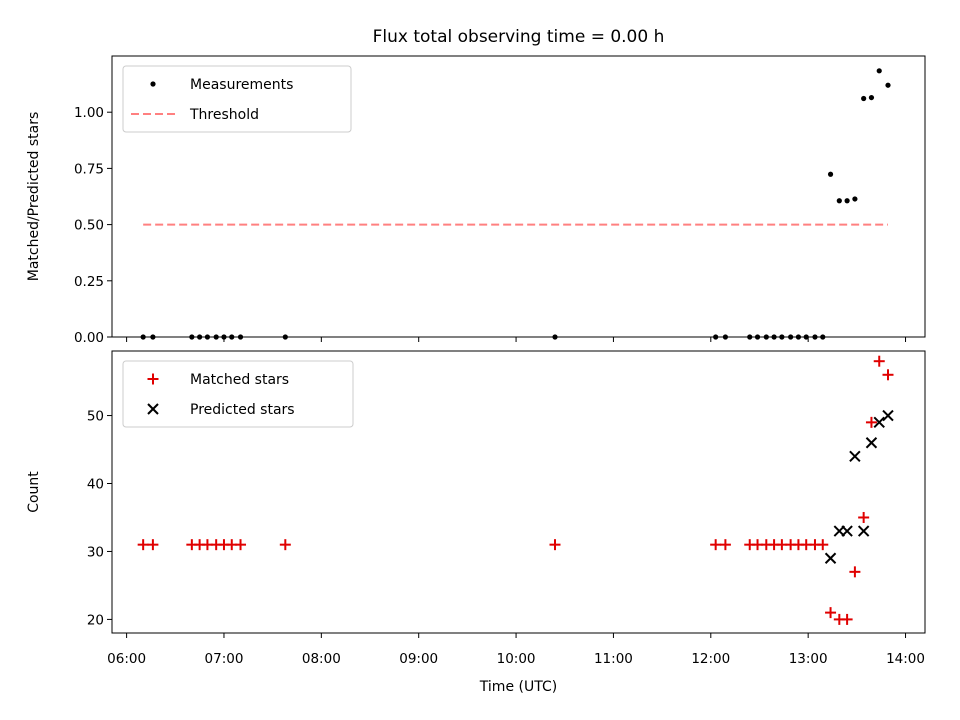  What do you see at coordinates (89, 282) in the screenshot?
I see `panel1-ytick-label: 0.25` at bounding box center [89, 282].